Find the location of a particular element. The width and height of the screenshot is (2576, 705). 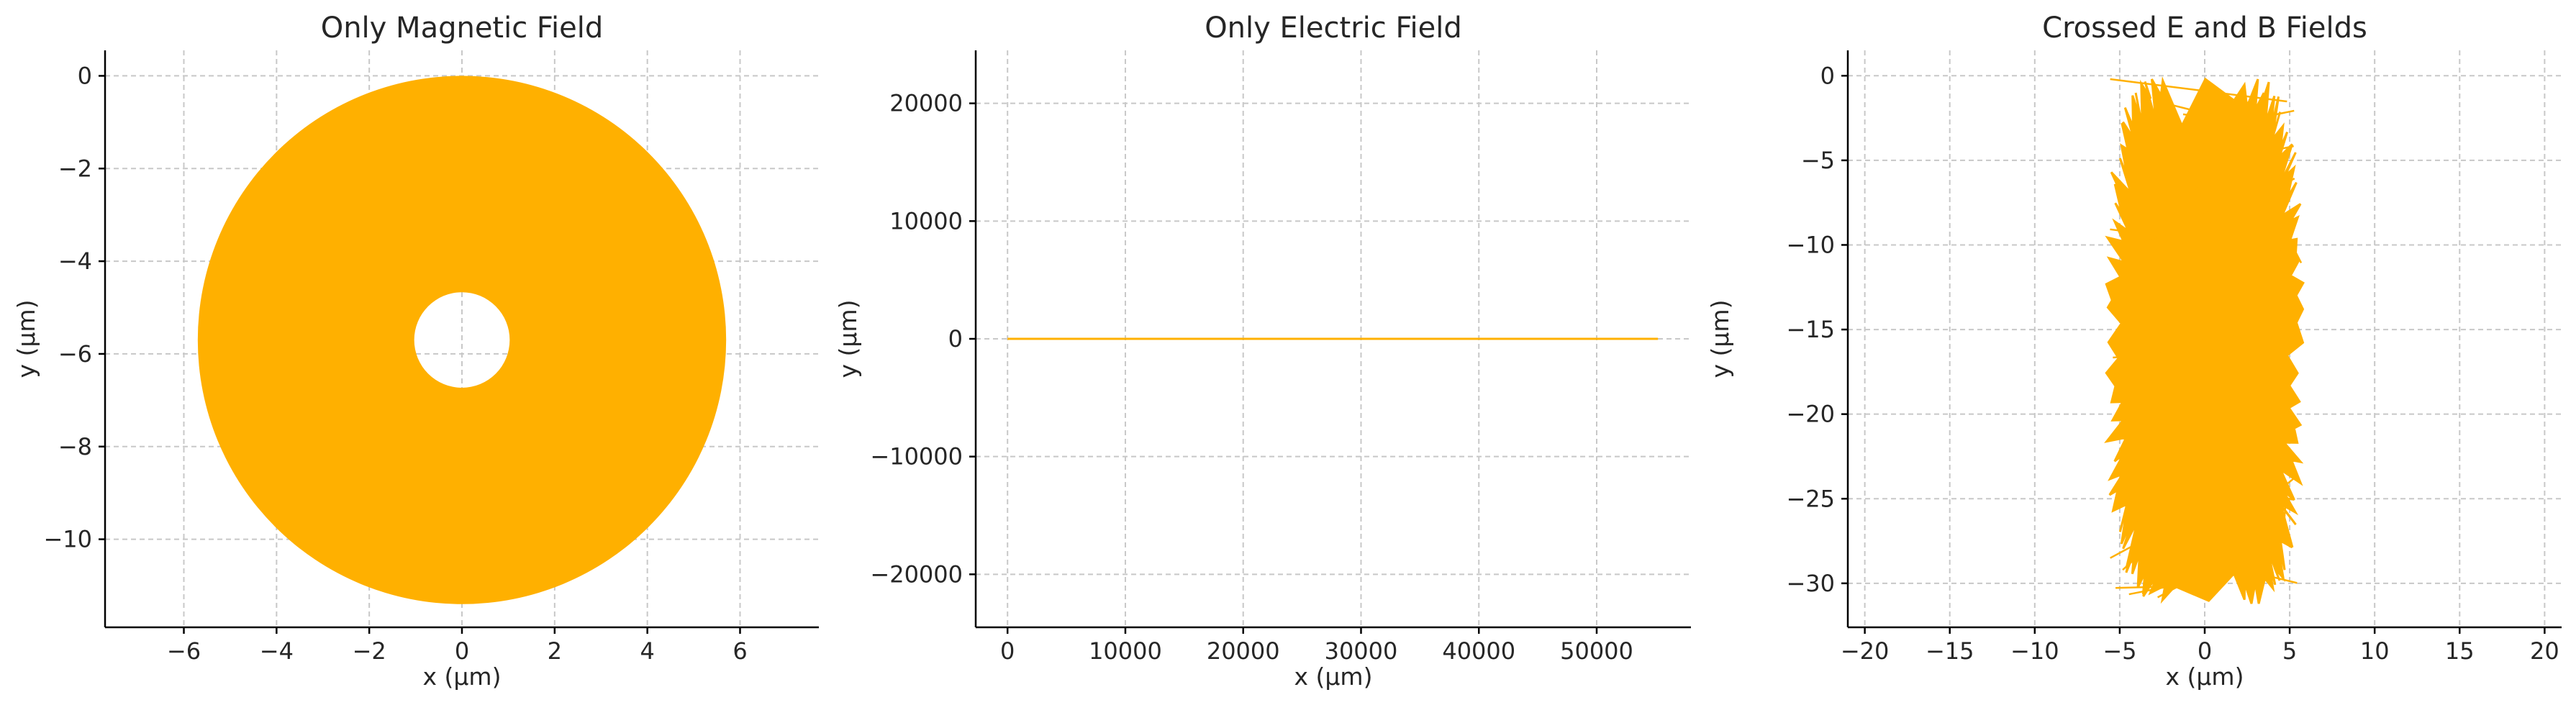

y-tick-label-crossed: −25 is located at coordinates (1810, 498).